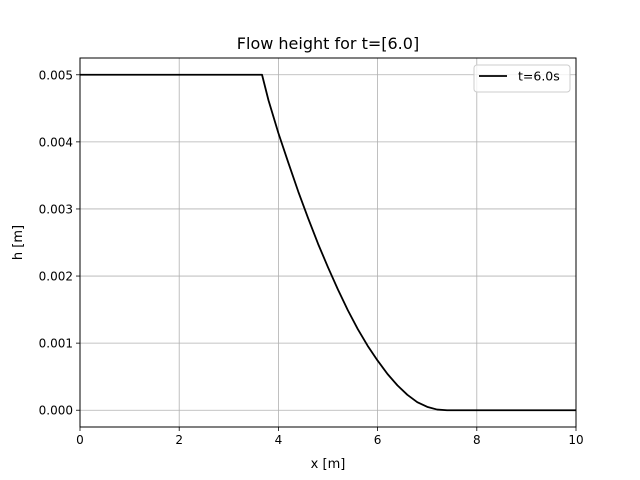 This screenshot has height=480, width=640. Describe the element at coordinates (539, 76) in the screenshot. I see `legend-entry-label: t=6.0s` at that location.